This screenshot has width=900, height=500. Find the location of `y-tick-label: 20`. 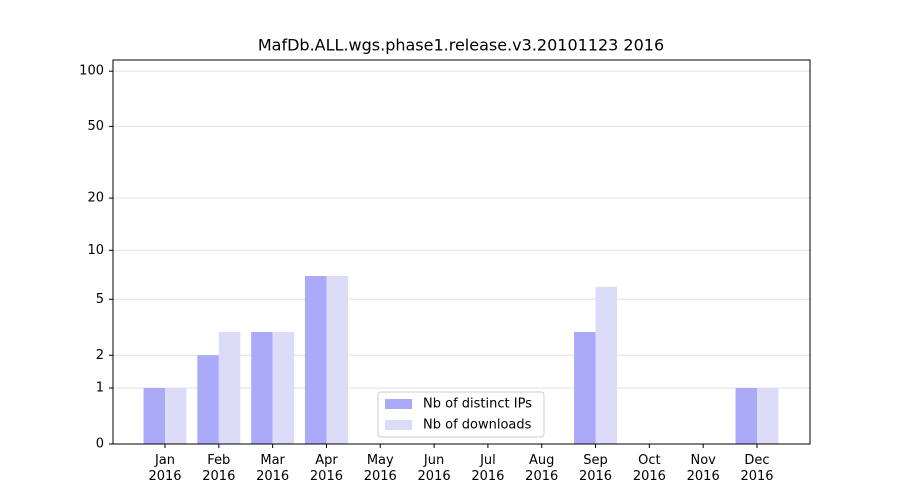

y-tick-label: 20 is located at coordinates (95, 198).